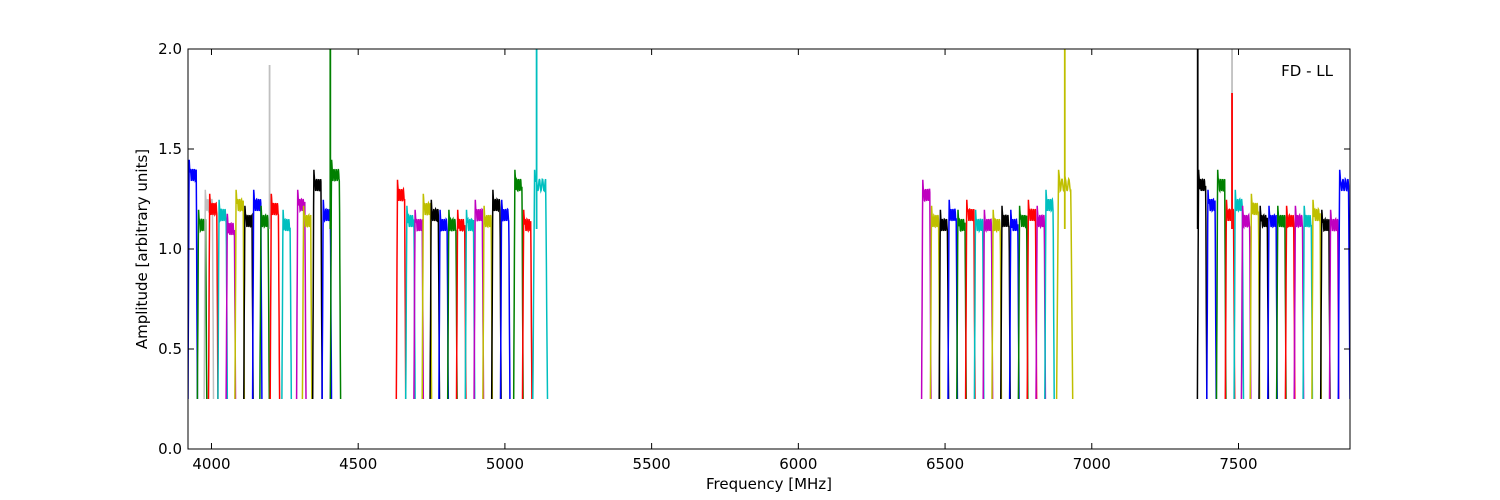  I want to click on y-tick-label: 1.5, so click(170, 149).